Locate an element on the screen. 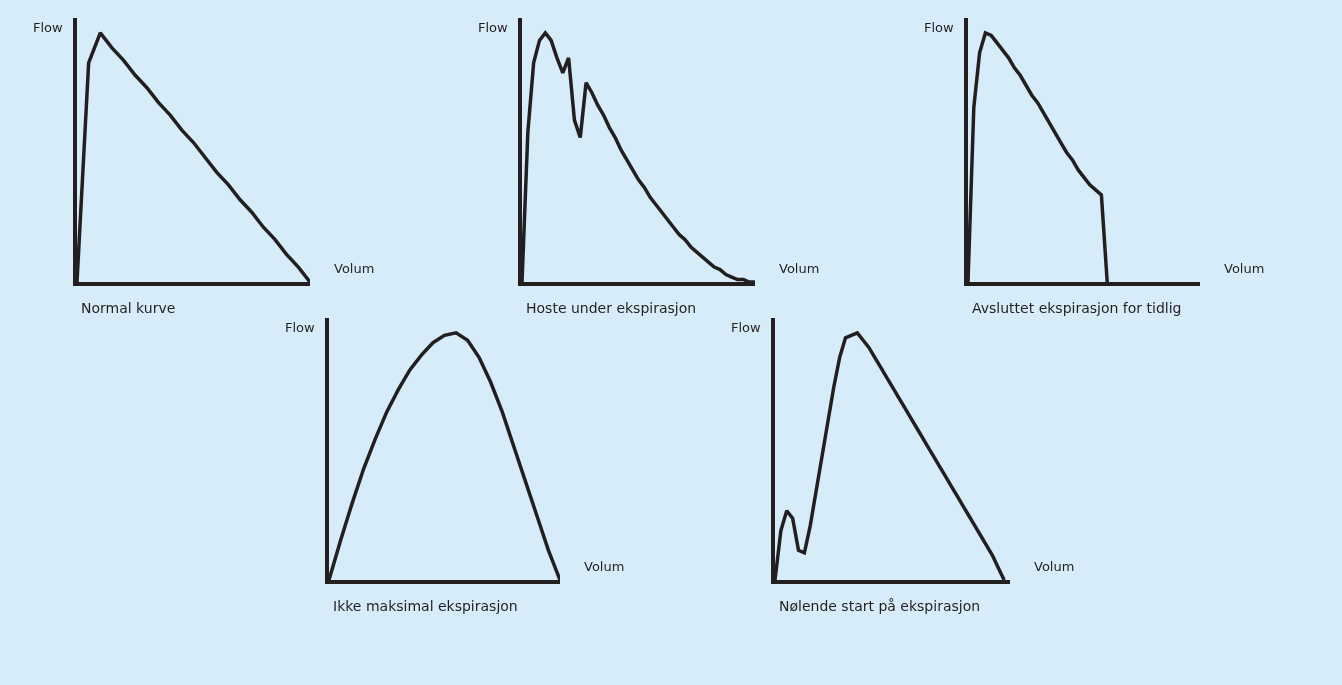 The width and height of the screenshot is (1342, 685). text: Hoste under ekspirasjon is located at coordinates (611, 308).